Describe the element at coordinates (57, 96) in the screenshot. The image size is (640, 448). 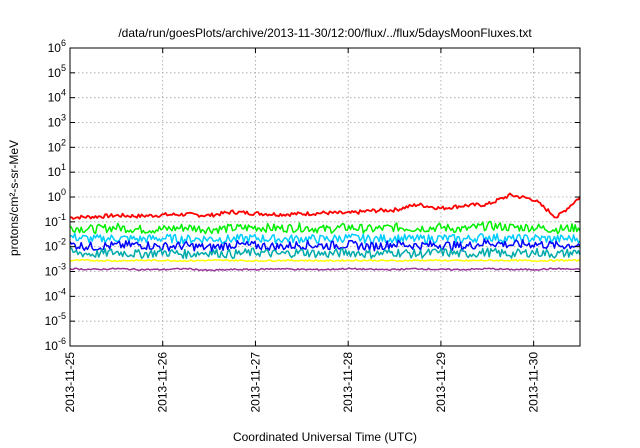
I see `y-tick-label: 10⁴` at that location.